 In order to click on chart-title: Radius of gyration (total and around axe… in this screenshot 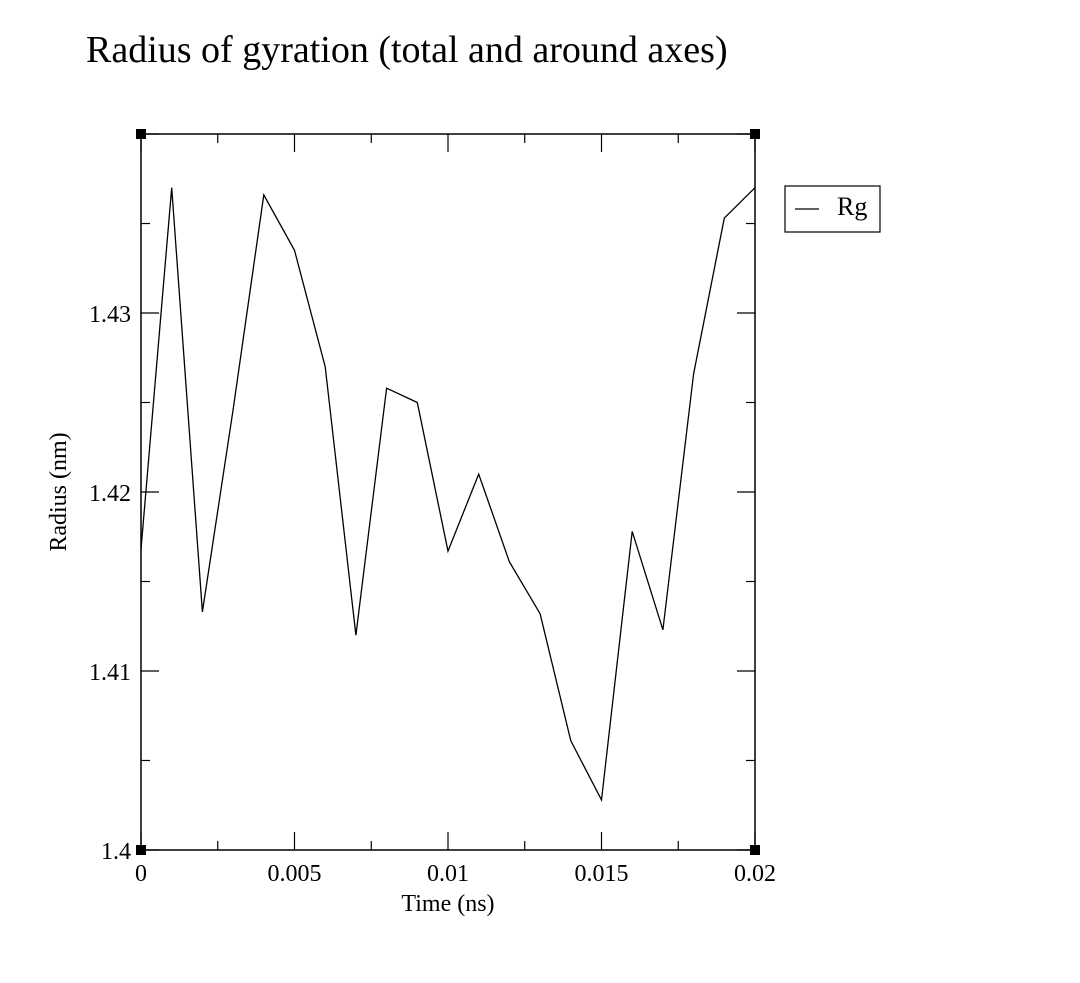, I will do `click(407, 50)`.